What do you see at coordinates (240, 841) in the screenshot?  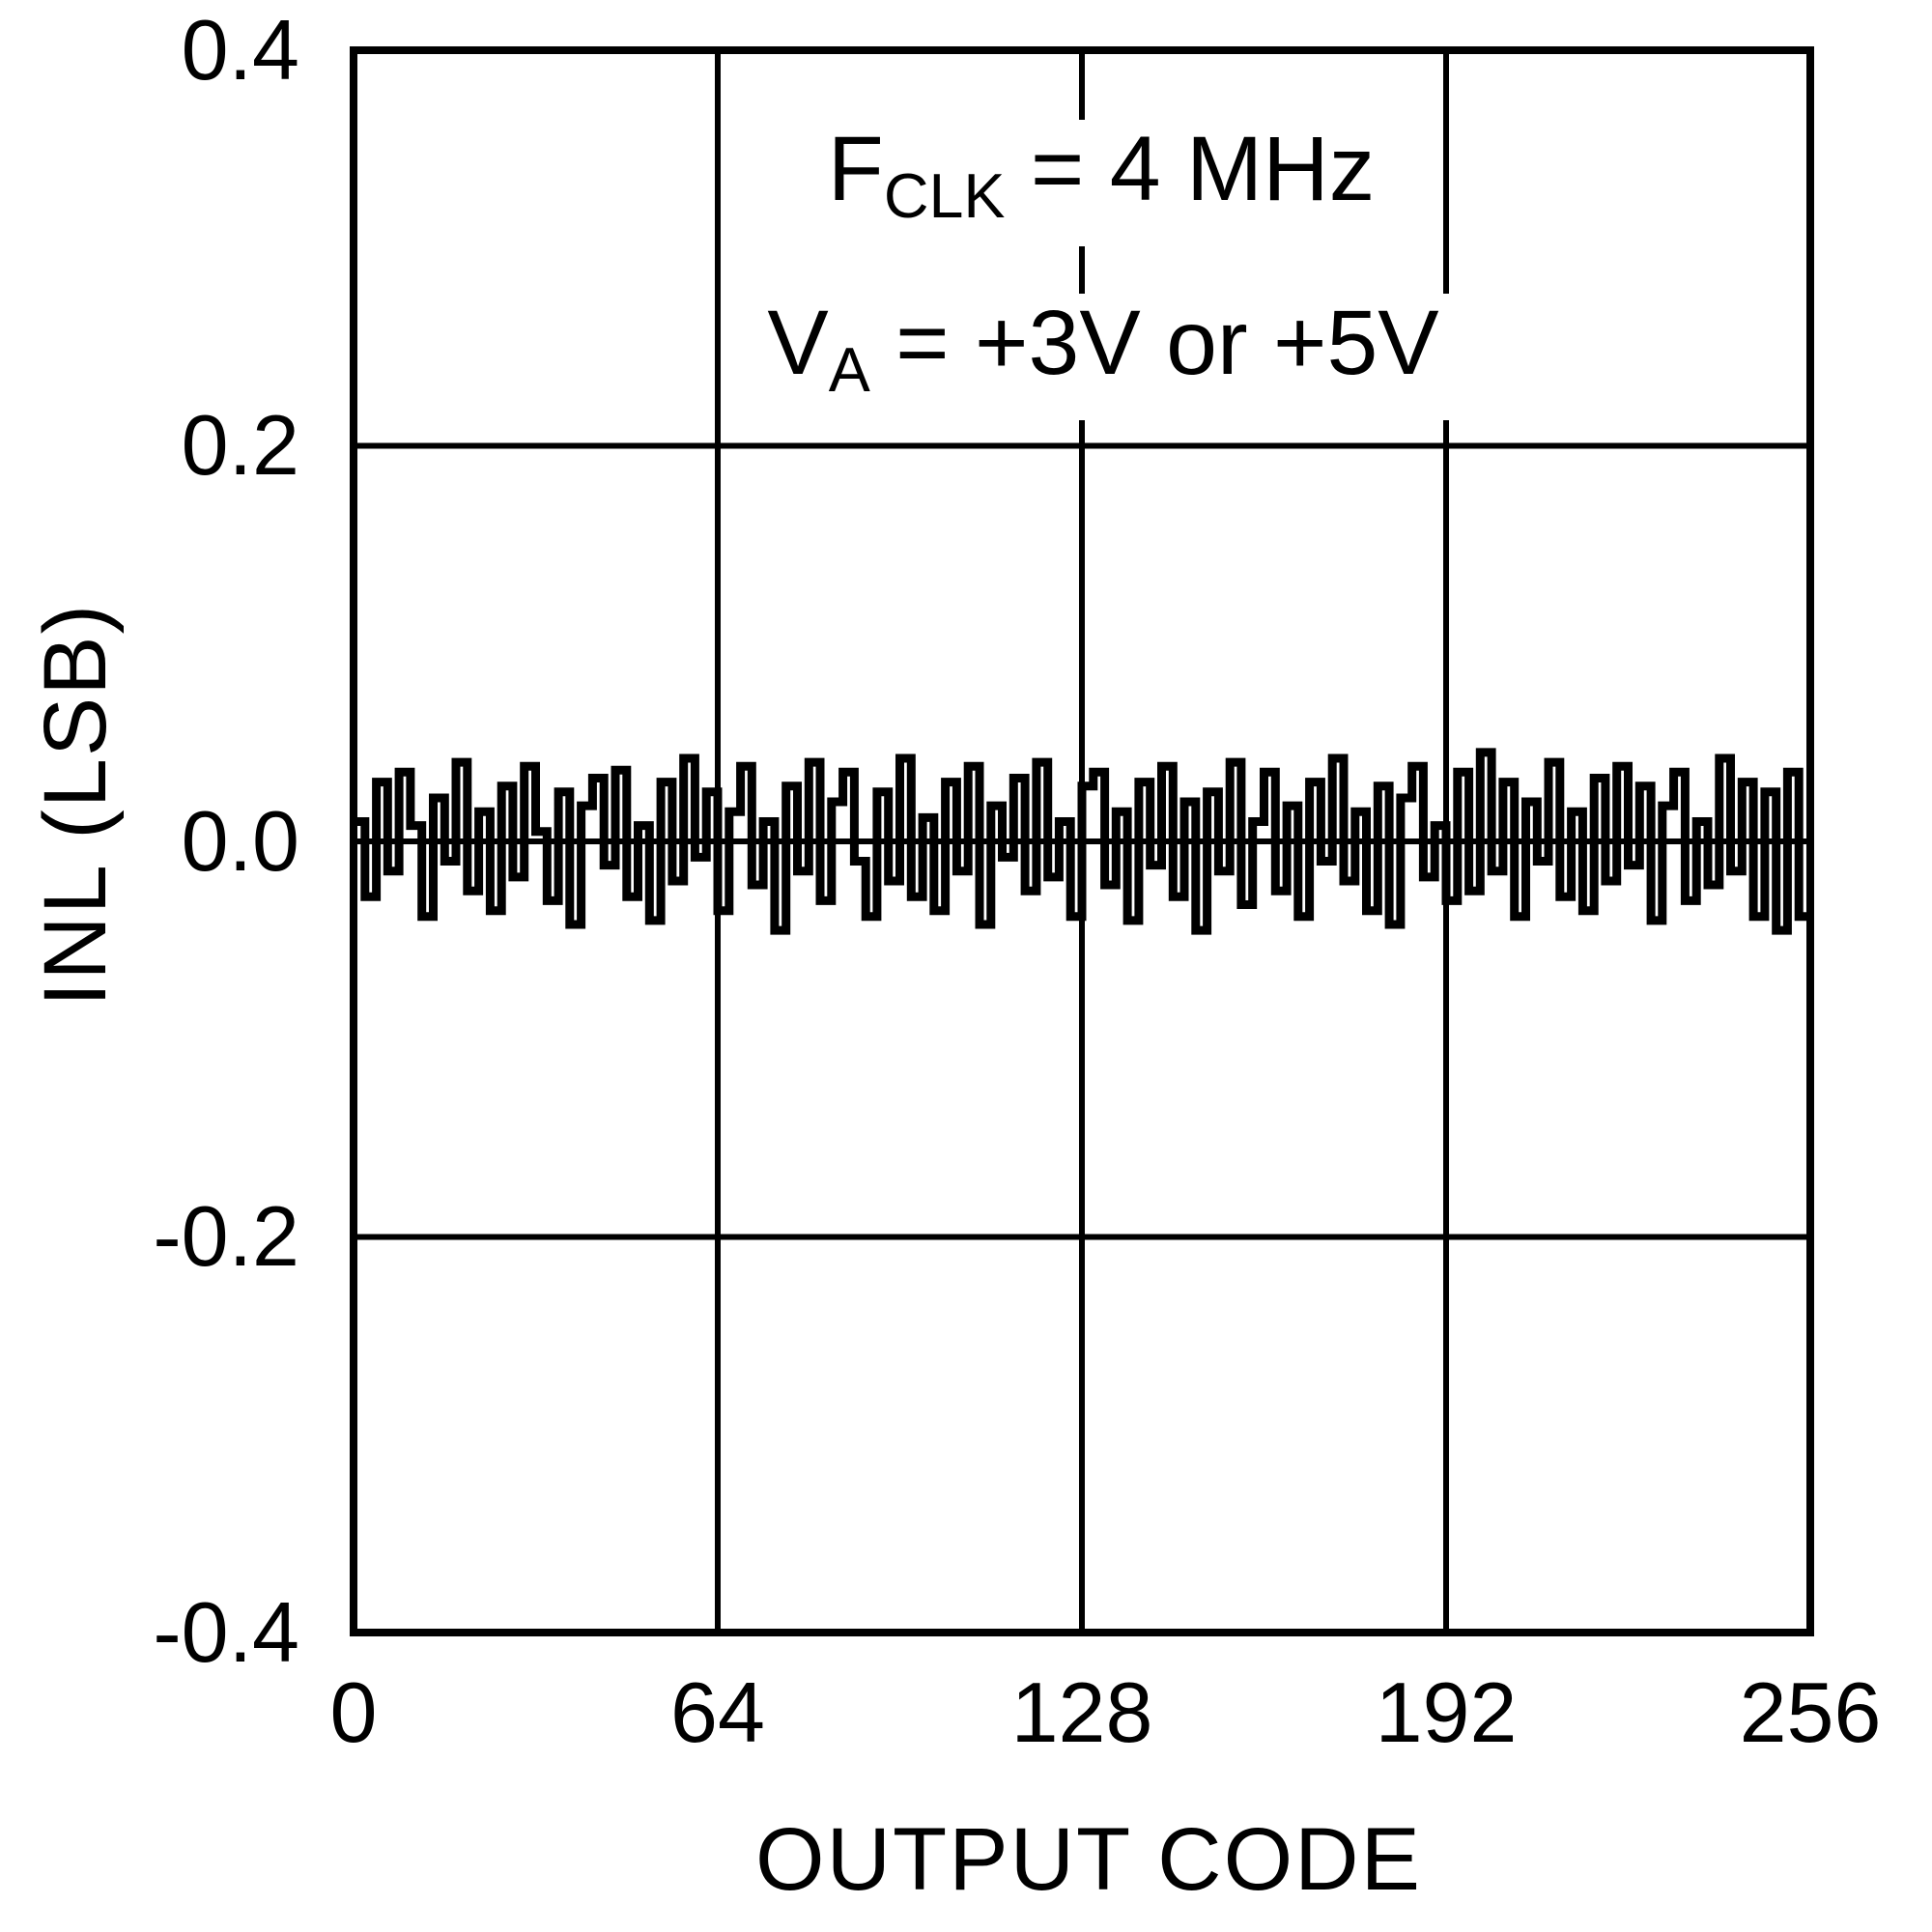 I see `y-tick-label: 0.0` at bounding box center [240, 841].